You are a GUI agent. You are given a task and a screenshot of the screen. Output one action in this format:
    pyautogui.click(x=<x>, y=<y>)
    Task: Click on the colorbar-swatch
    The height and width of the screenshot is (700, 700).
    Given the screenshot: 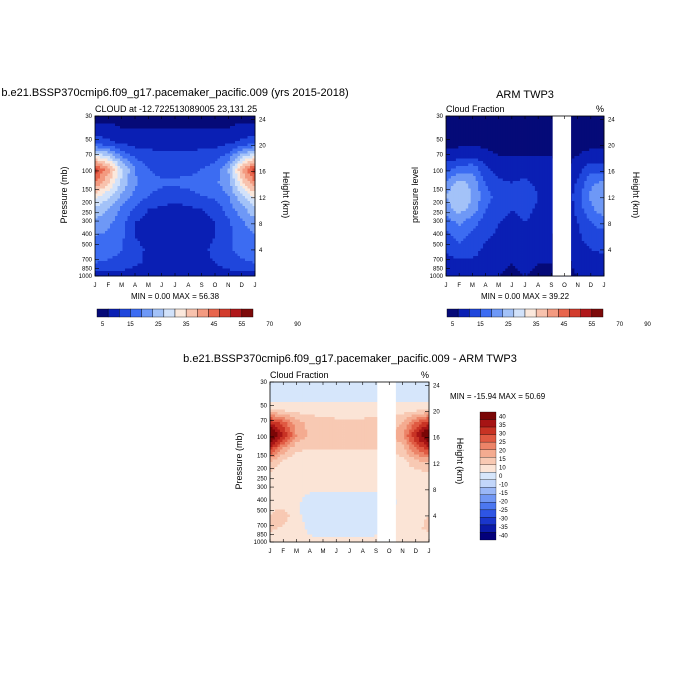 What is the action you would take?
    pyautogui.click(x=203, y=313)
    